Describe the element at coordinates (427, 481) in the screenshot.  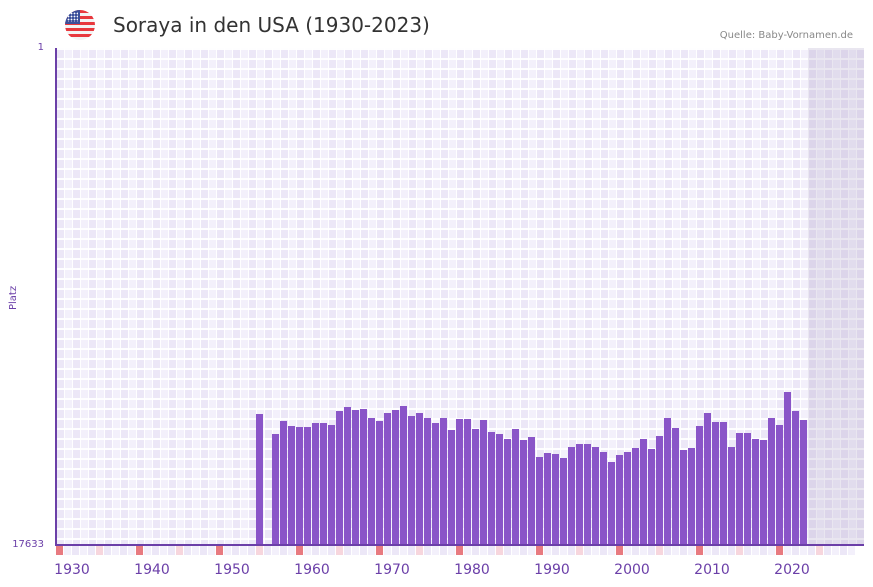
I see `bar-1975` at that location.